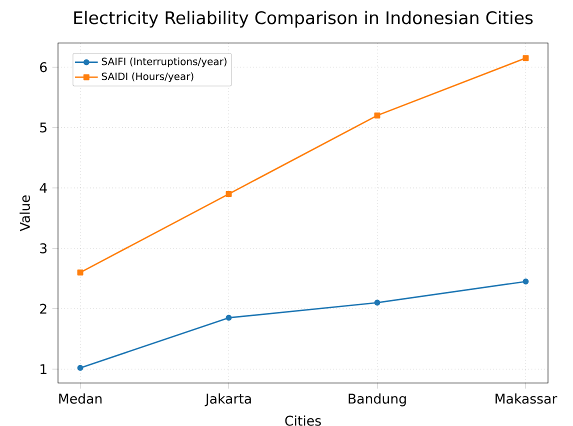 Image resolution: width=573 pixels, height=426 pixels. What do you see at coordinates (43, 67) in the screenshot?
I see `y-tick-label: 6` at bounding box center [43, 67].